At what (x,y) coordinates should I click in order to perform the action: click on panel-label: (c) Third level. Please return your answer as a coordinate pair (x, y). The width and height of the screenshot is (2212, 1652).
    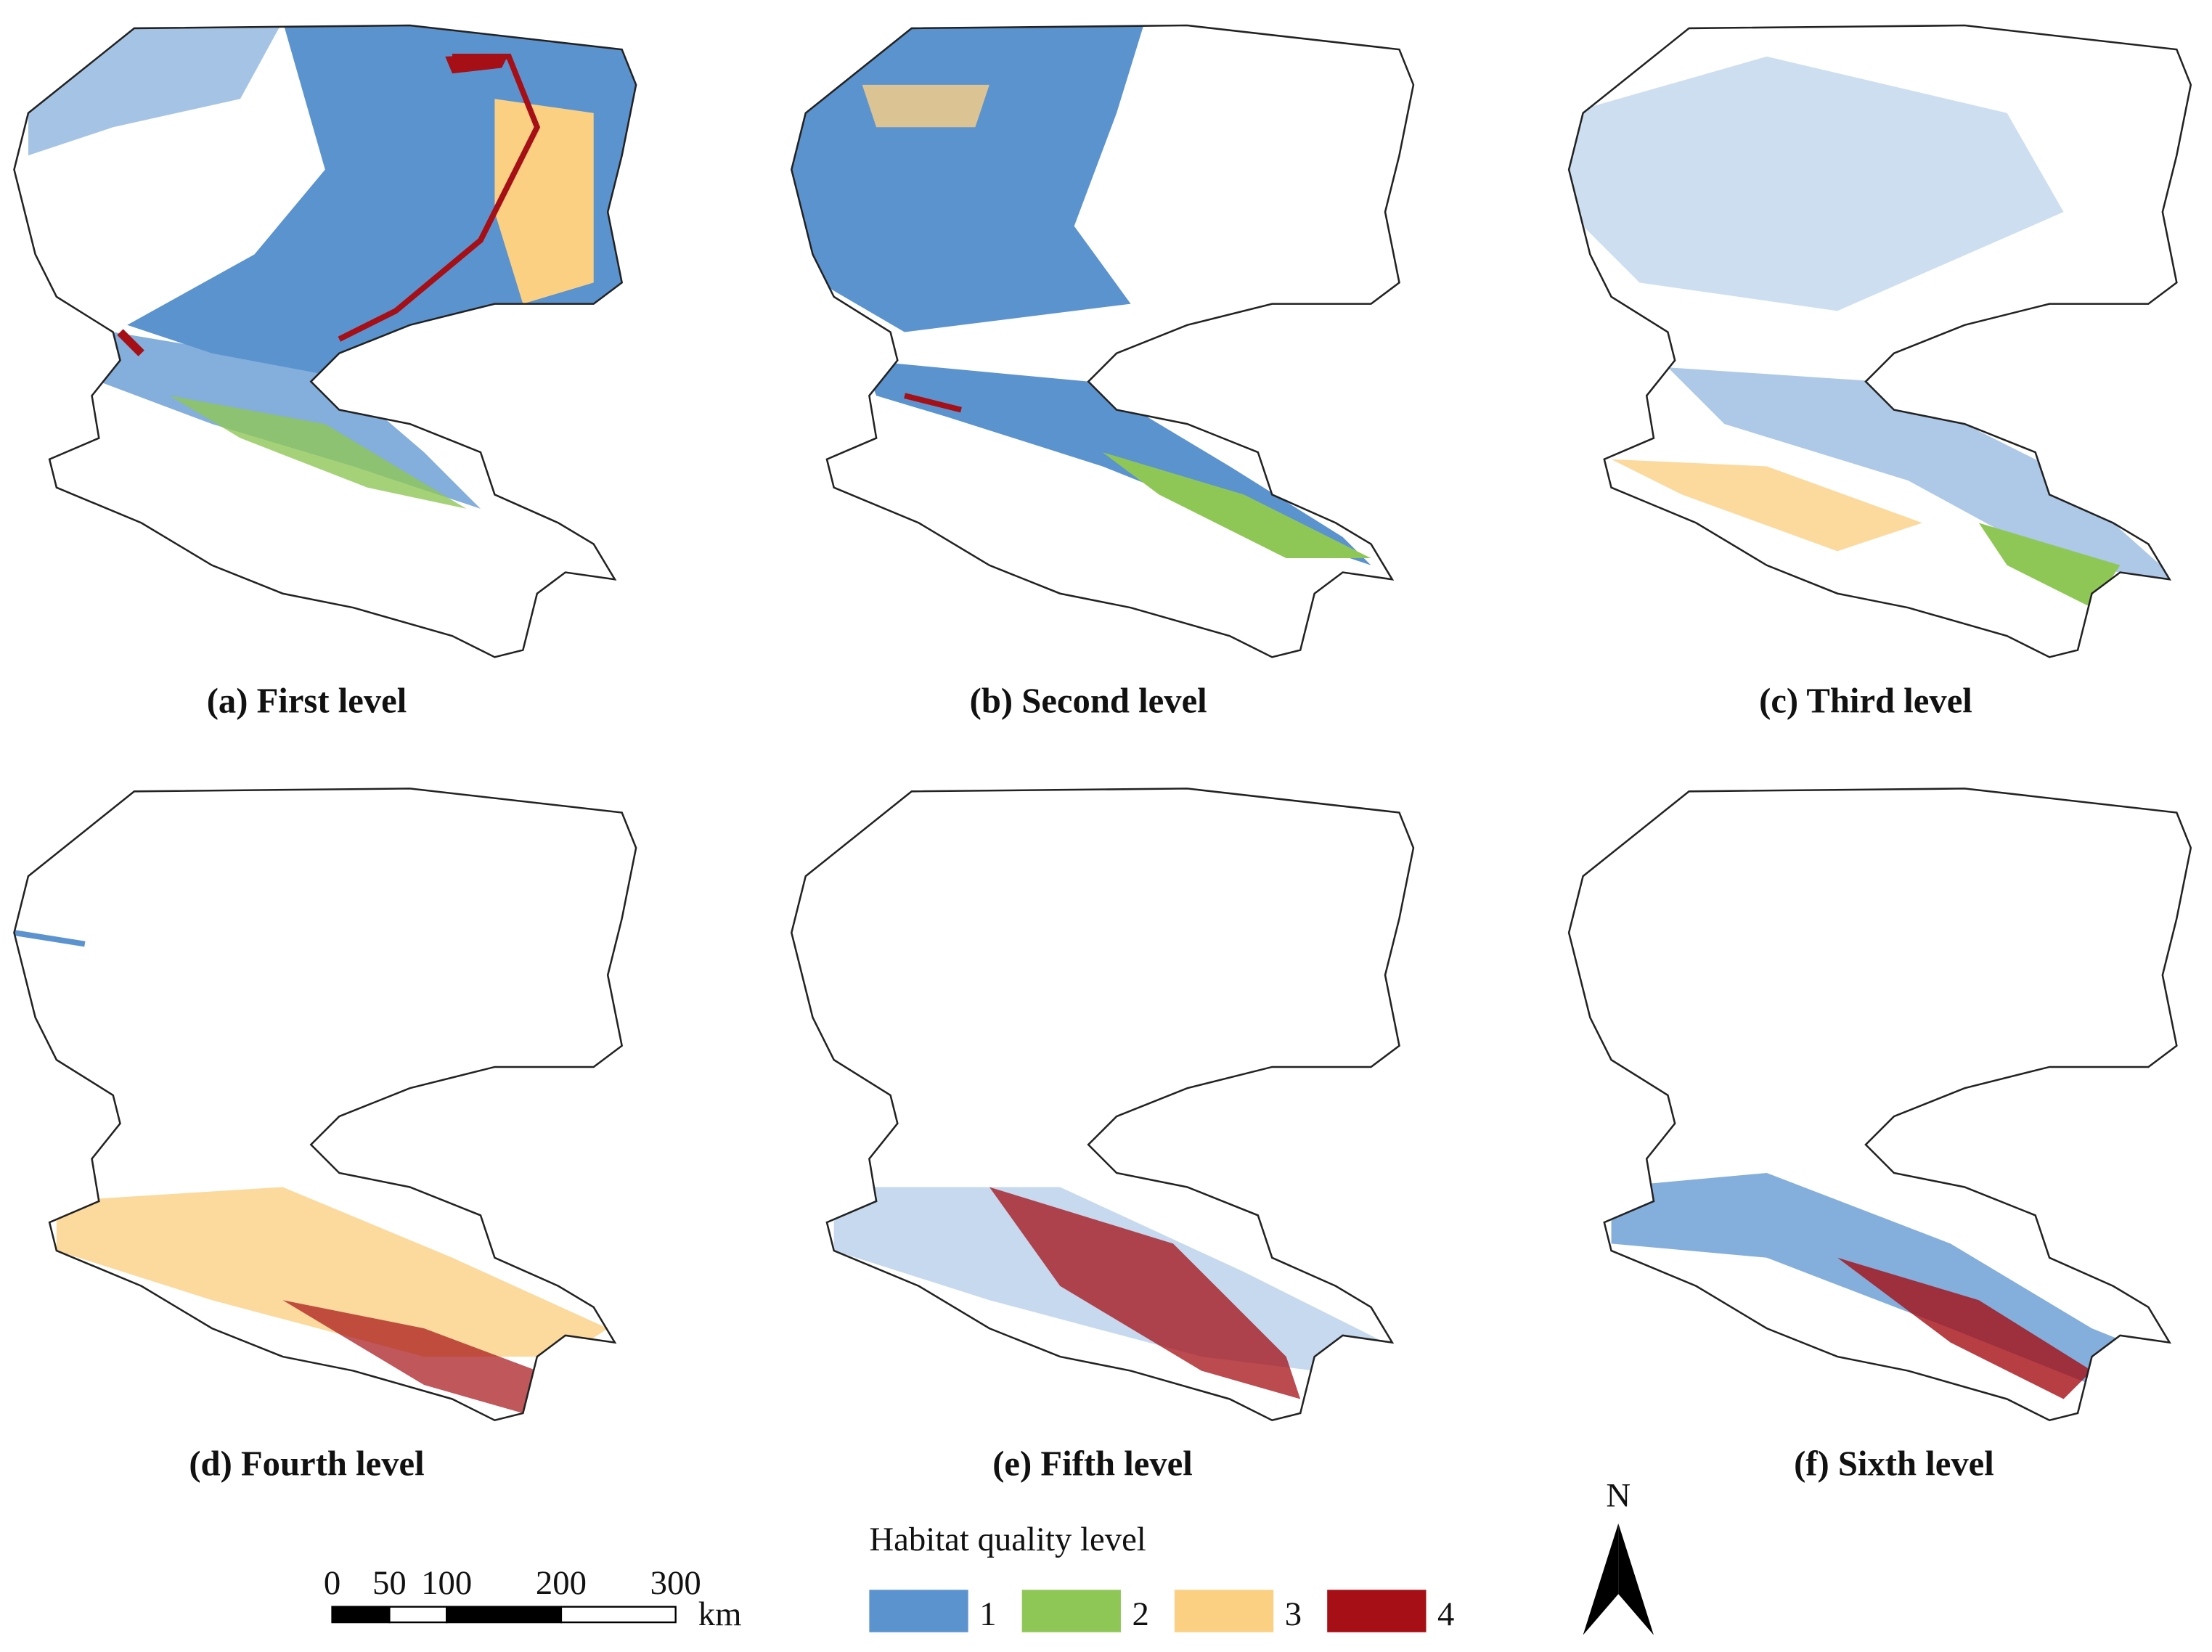
    Looking at the image, I should click on (1865, 700).